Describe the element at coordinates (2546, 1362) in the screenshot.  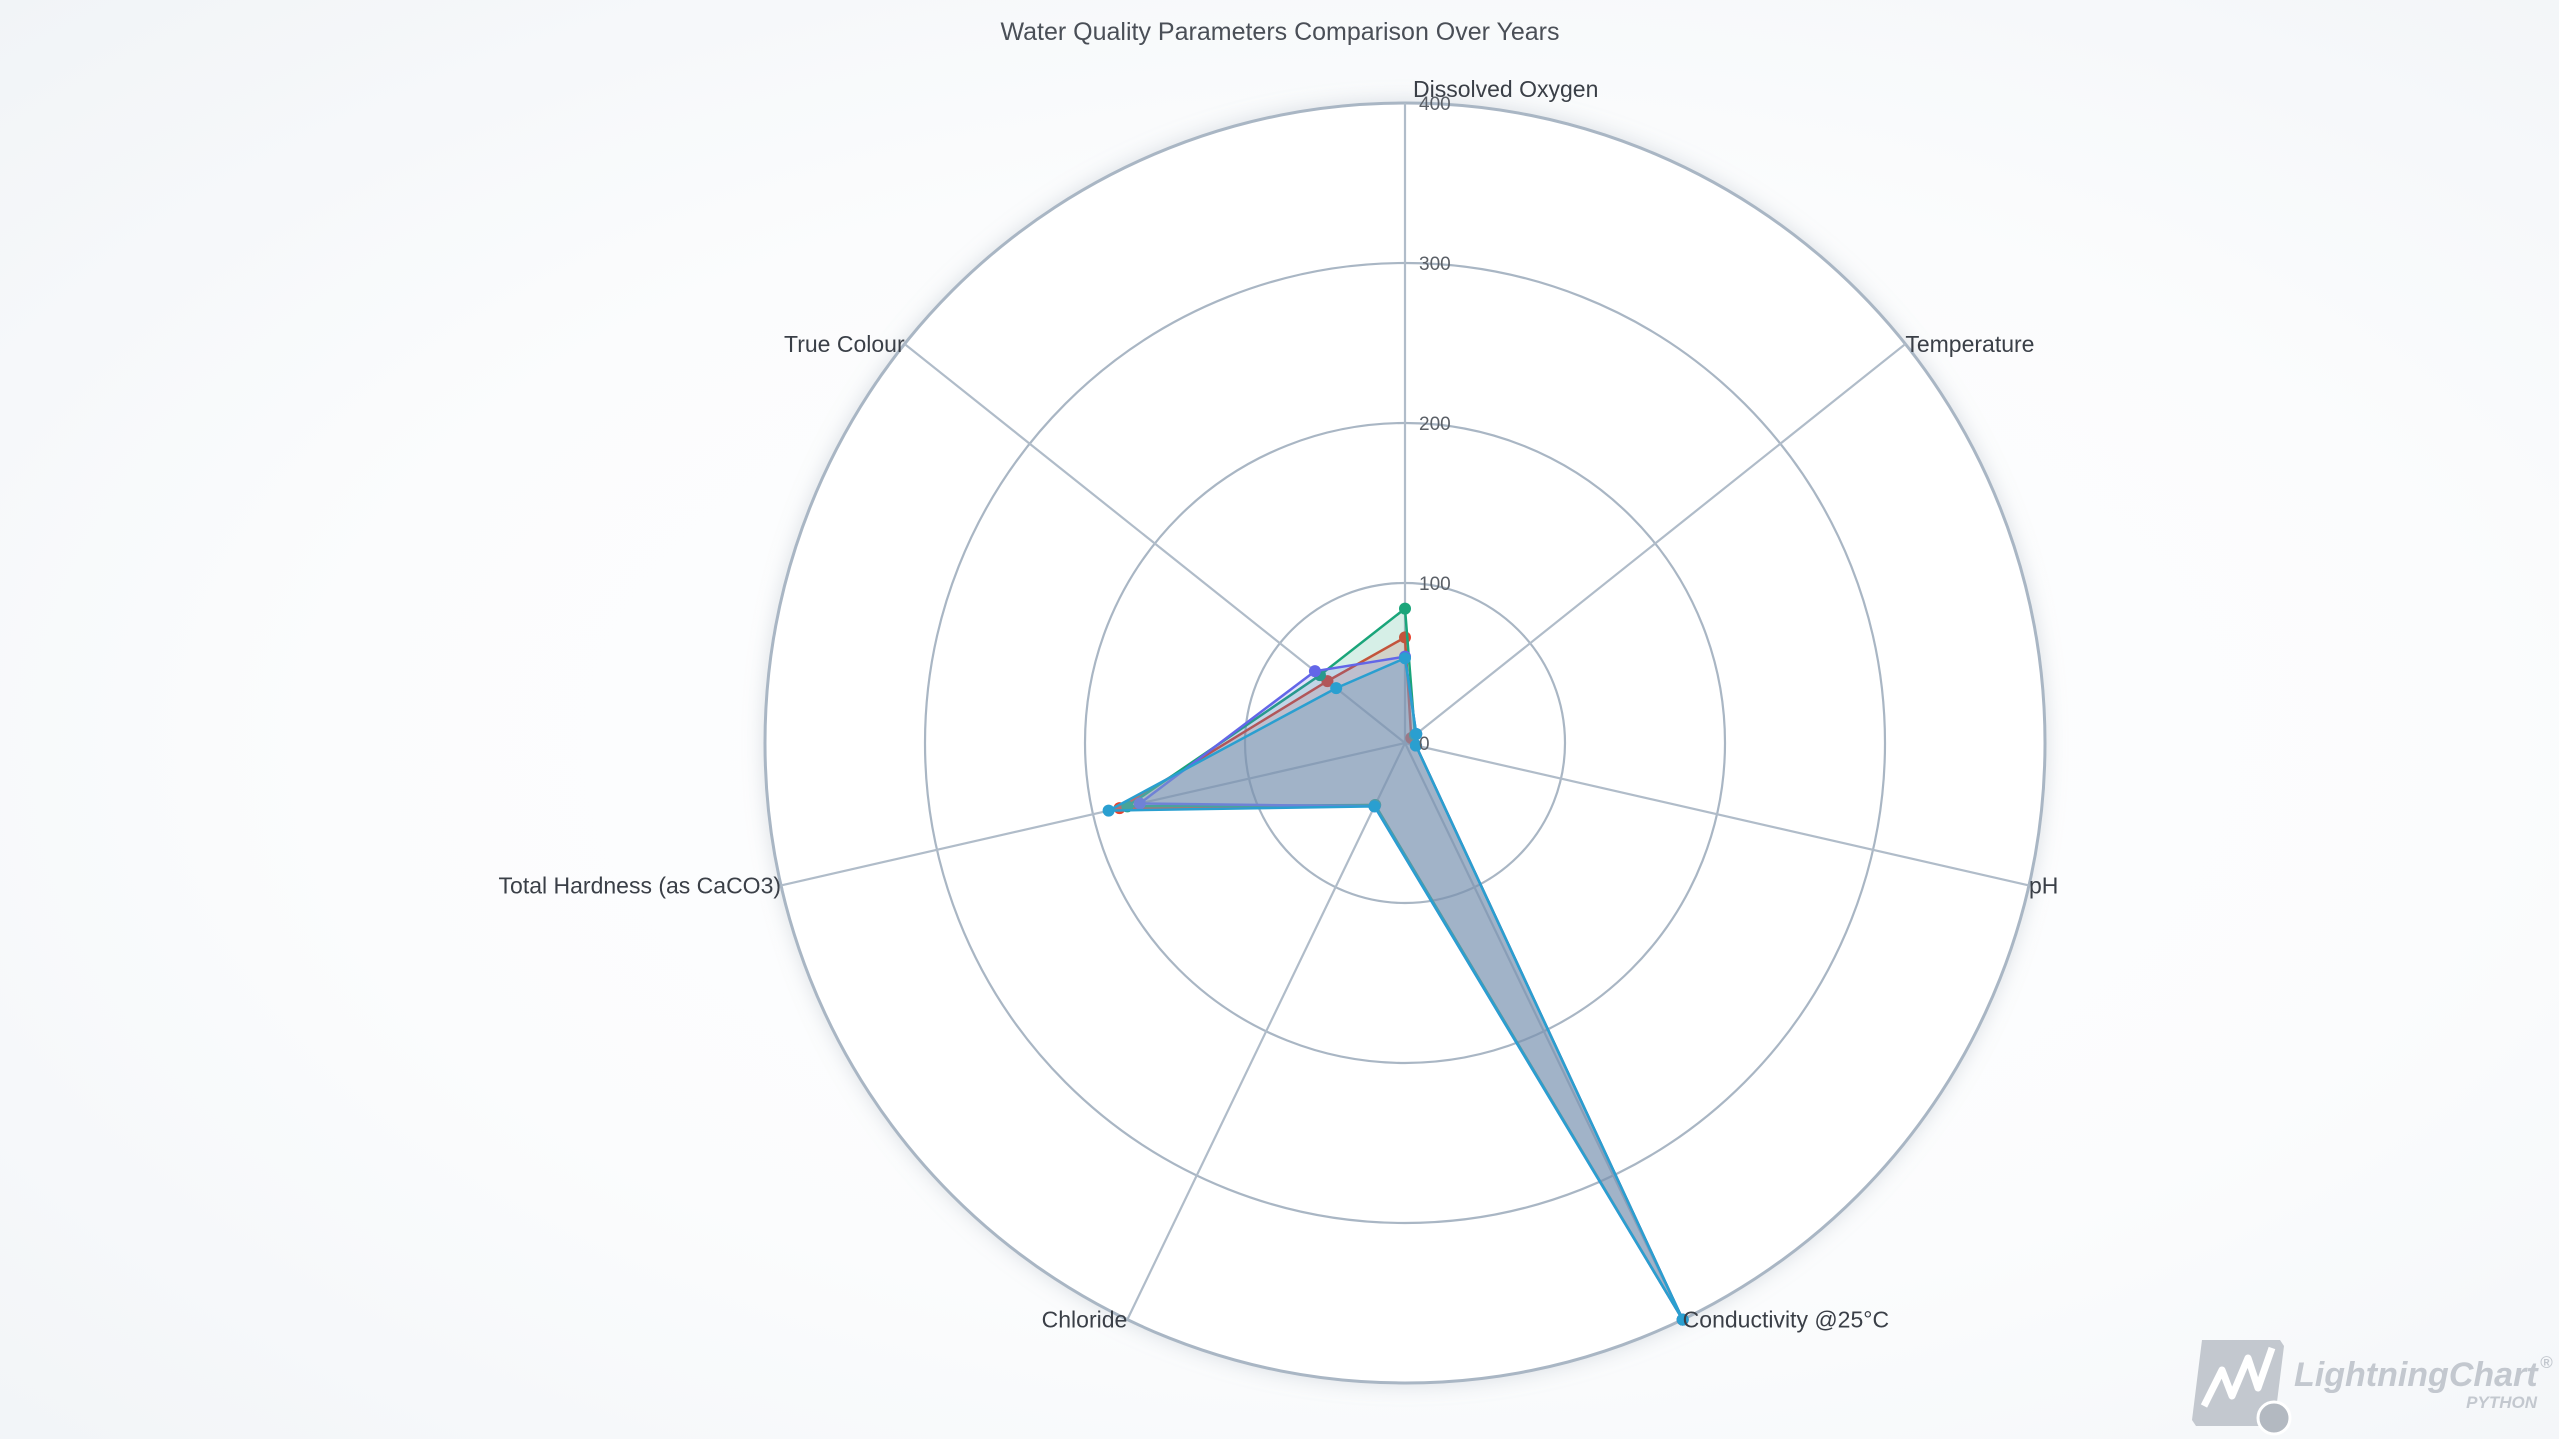
I see `logo-registered: ®` at that location.